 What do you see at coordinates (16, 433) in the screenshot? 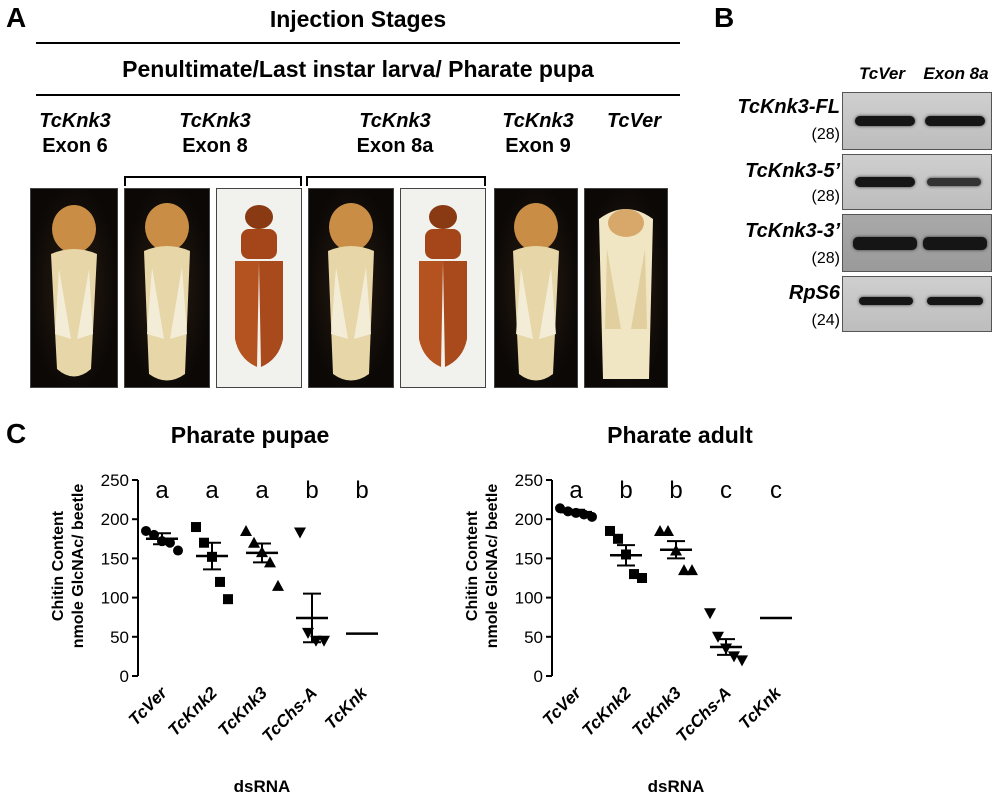
I see `panel-c-letter: C` at bounding box center [16, 433].